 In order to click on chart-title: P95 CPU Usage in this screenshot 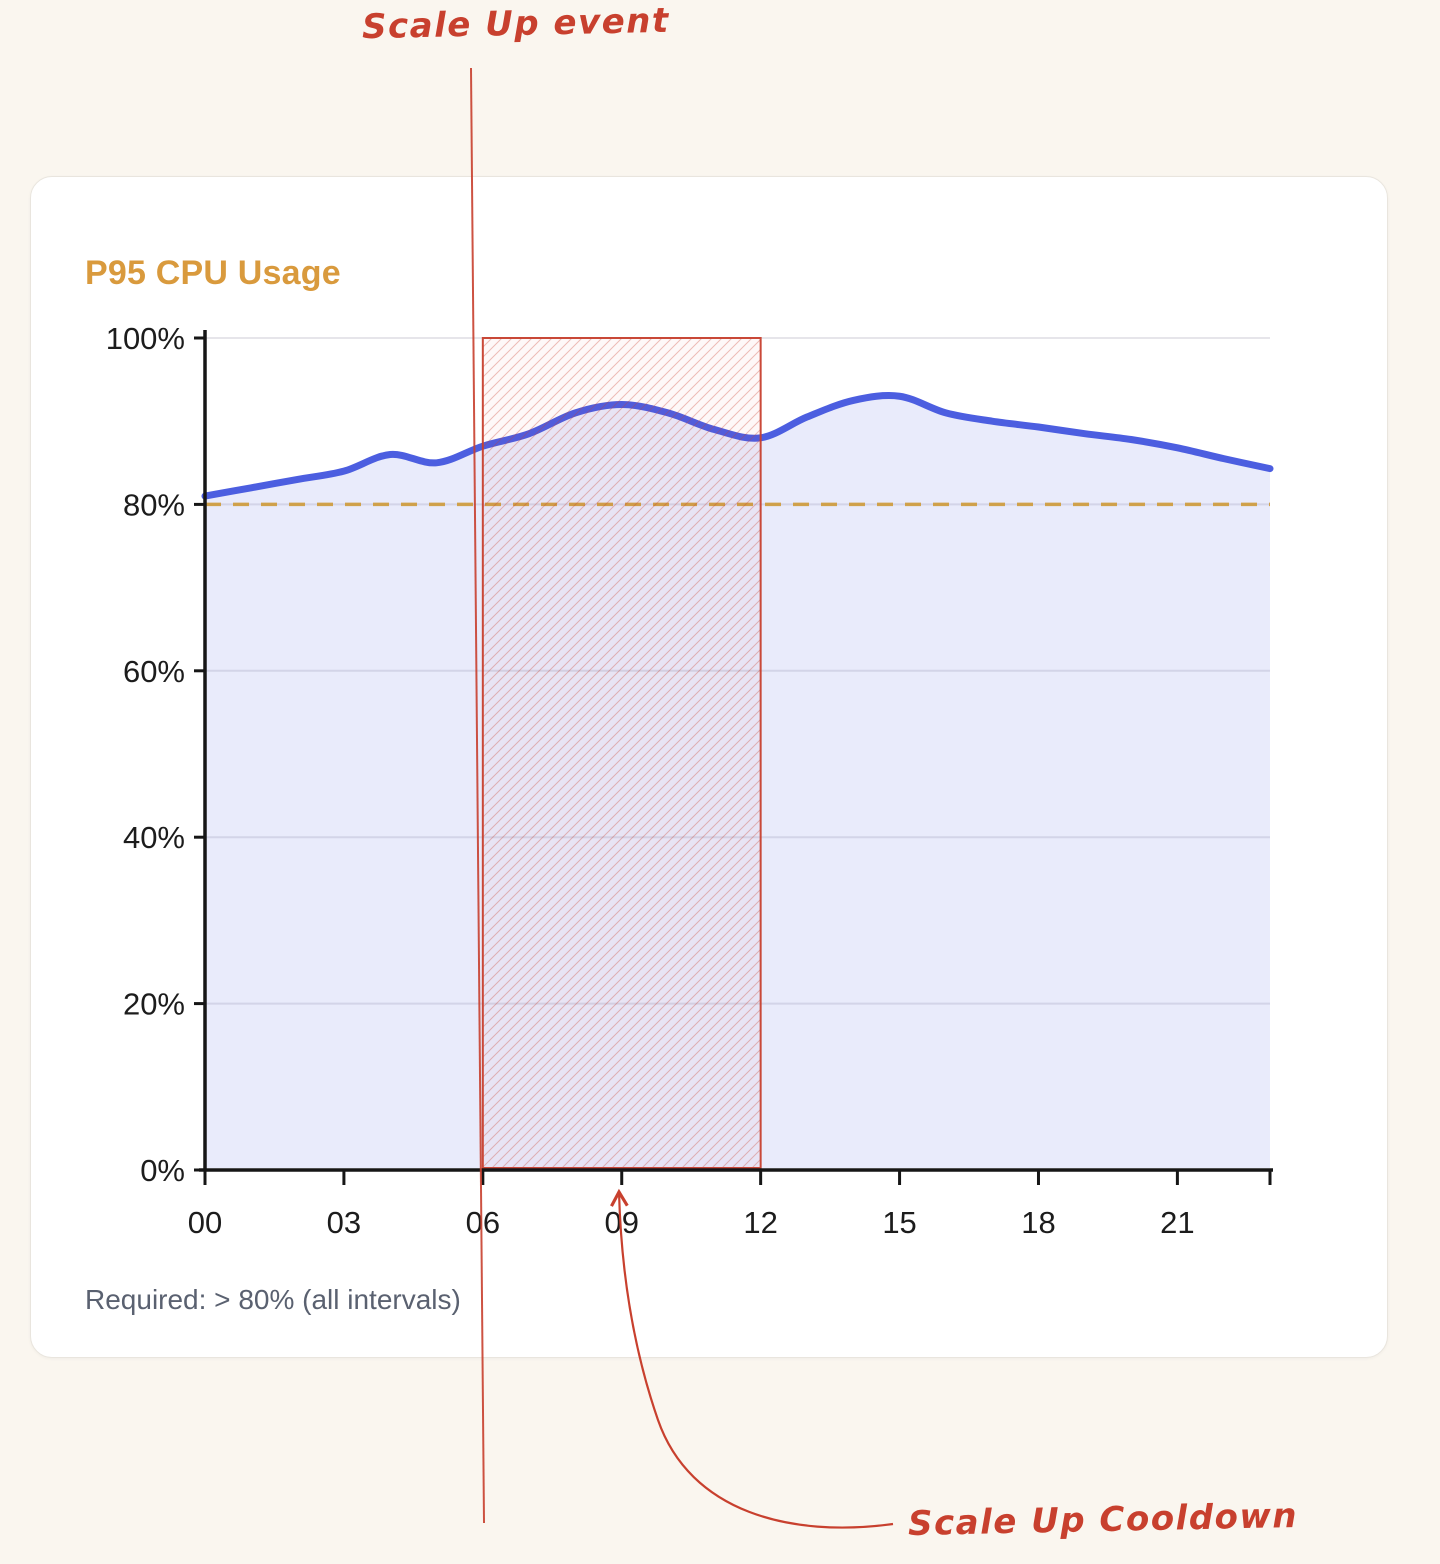, I will do `click(213, 273)`.